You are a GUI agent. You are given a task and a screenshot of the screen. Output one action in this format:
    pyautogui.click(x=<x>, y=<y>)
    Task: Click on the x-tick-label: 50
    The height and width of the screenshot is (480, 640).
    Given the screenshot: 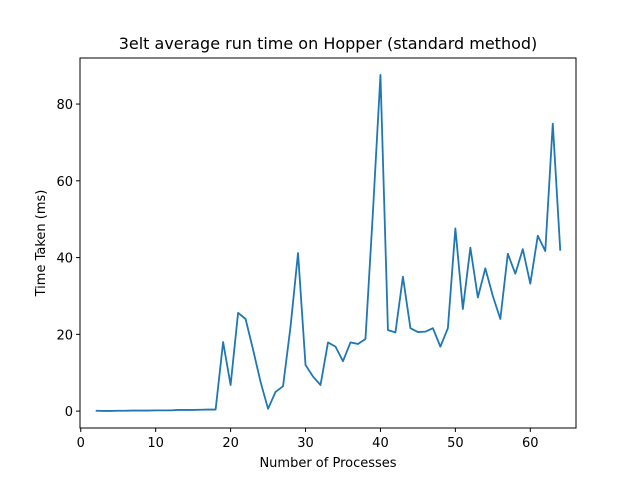 What is the action you would take?
    pyautogui.click(x=455, y=443)
    